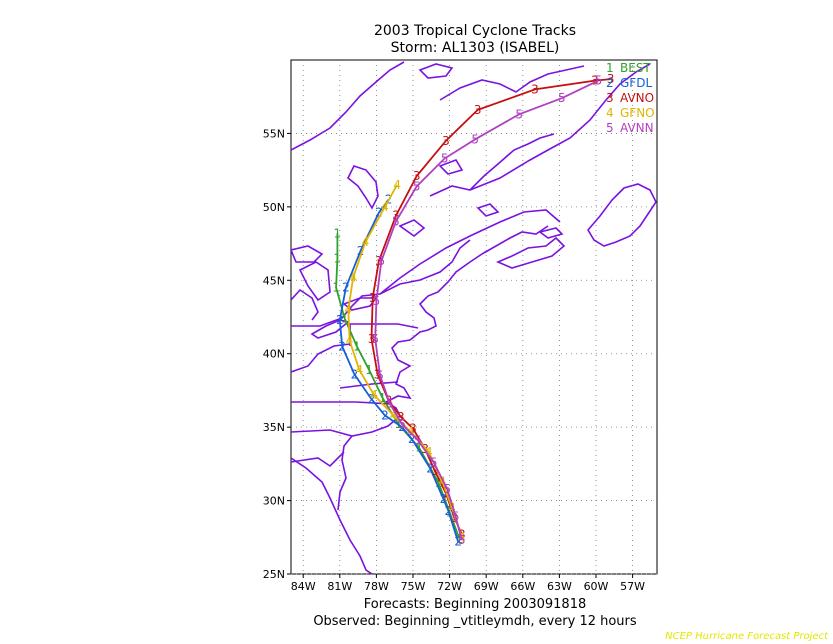  What do you see at coordinates (635, 68) in the screenshot?
I see `legend-label-best: BEST` at bounding box center [635, 68].